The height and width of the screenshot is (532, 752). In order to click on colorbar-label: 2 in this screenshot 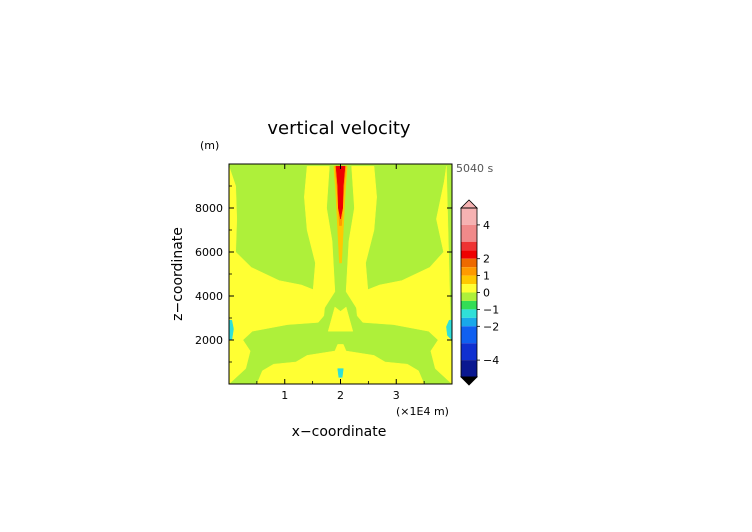, I will do `click(486, 259)`.